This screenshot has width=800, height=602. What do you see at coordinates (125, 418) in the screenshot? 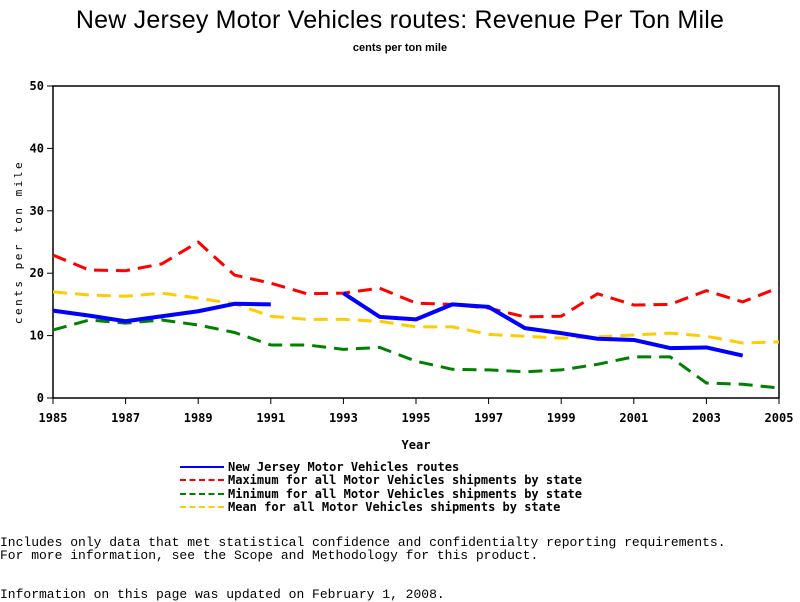
I see `x-tick-label: 1987` at bounding box center [125, 418].